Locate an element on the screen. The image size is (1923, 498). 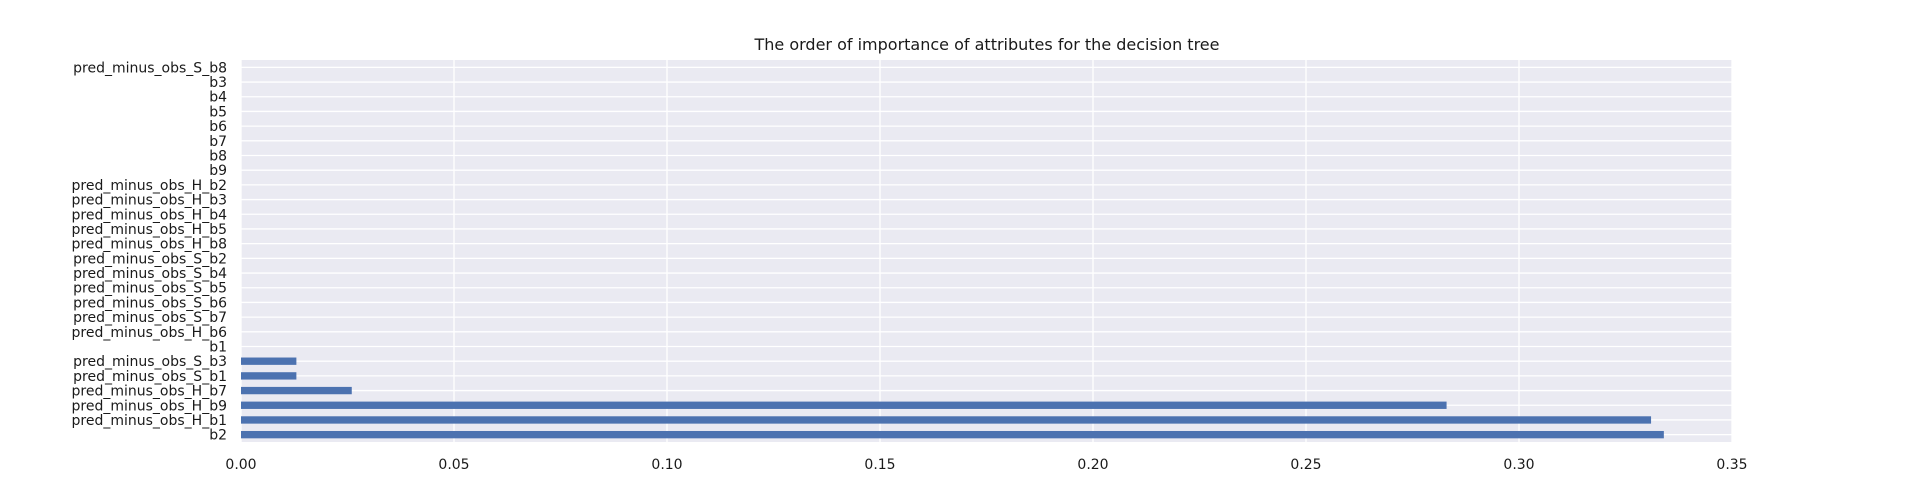
y-tick-label: pred_minus_obs_H_b6 is located at coordinates (150, 333).